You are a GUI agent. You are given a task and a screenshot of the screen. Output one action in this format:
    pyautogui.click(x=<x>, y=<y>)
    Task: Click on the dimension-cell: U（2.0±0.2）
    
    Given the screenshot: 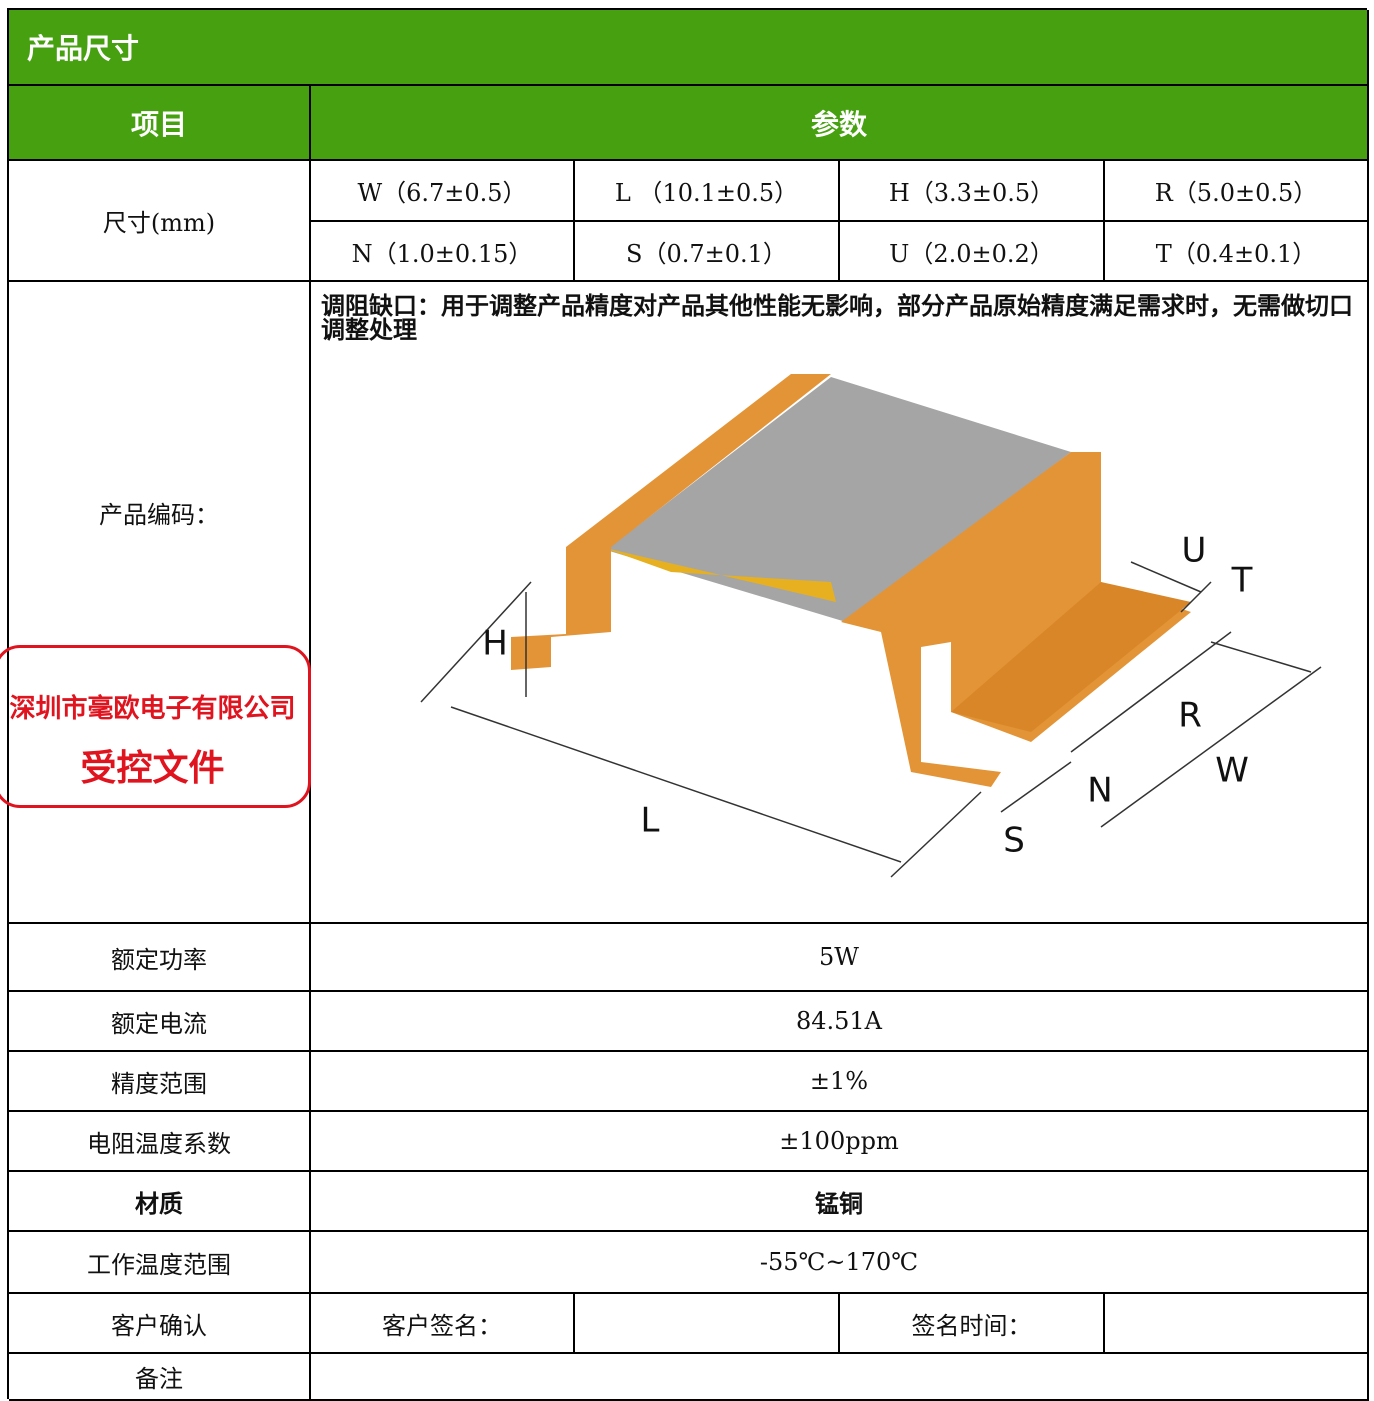 What is the action you would take?
    pyautogui.click(x=972, y=252)
    